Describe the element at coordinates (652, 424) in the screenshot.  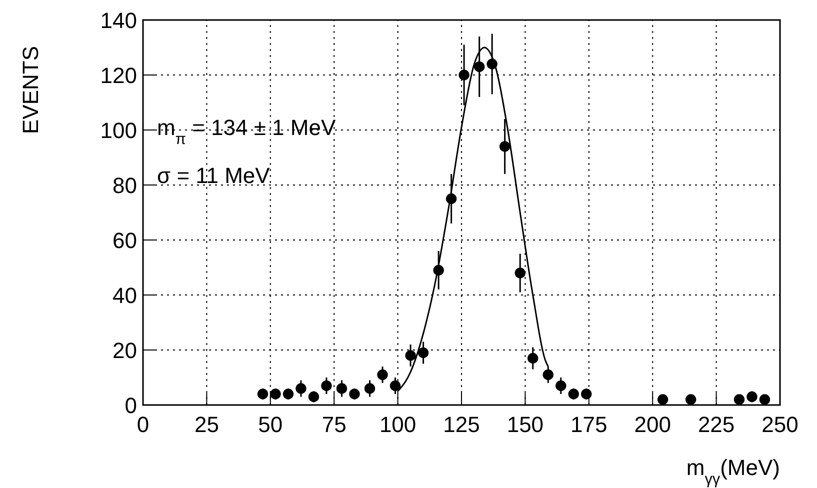
I see `x-tick-label: 200` at that location.